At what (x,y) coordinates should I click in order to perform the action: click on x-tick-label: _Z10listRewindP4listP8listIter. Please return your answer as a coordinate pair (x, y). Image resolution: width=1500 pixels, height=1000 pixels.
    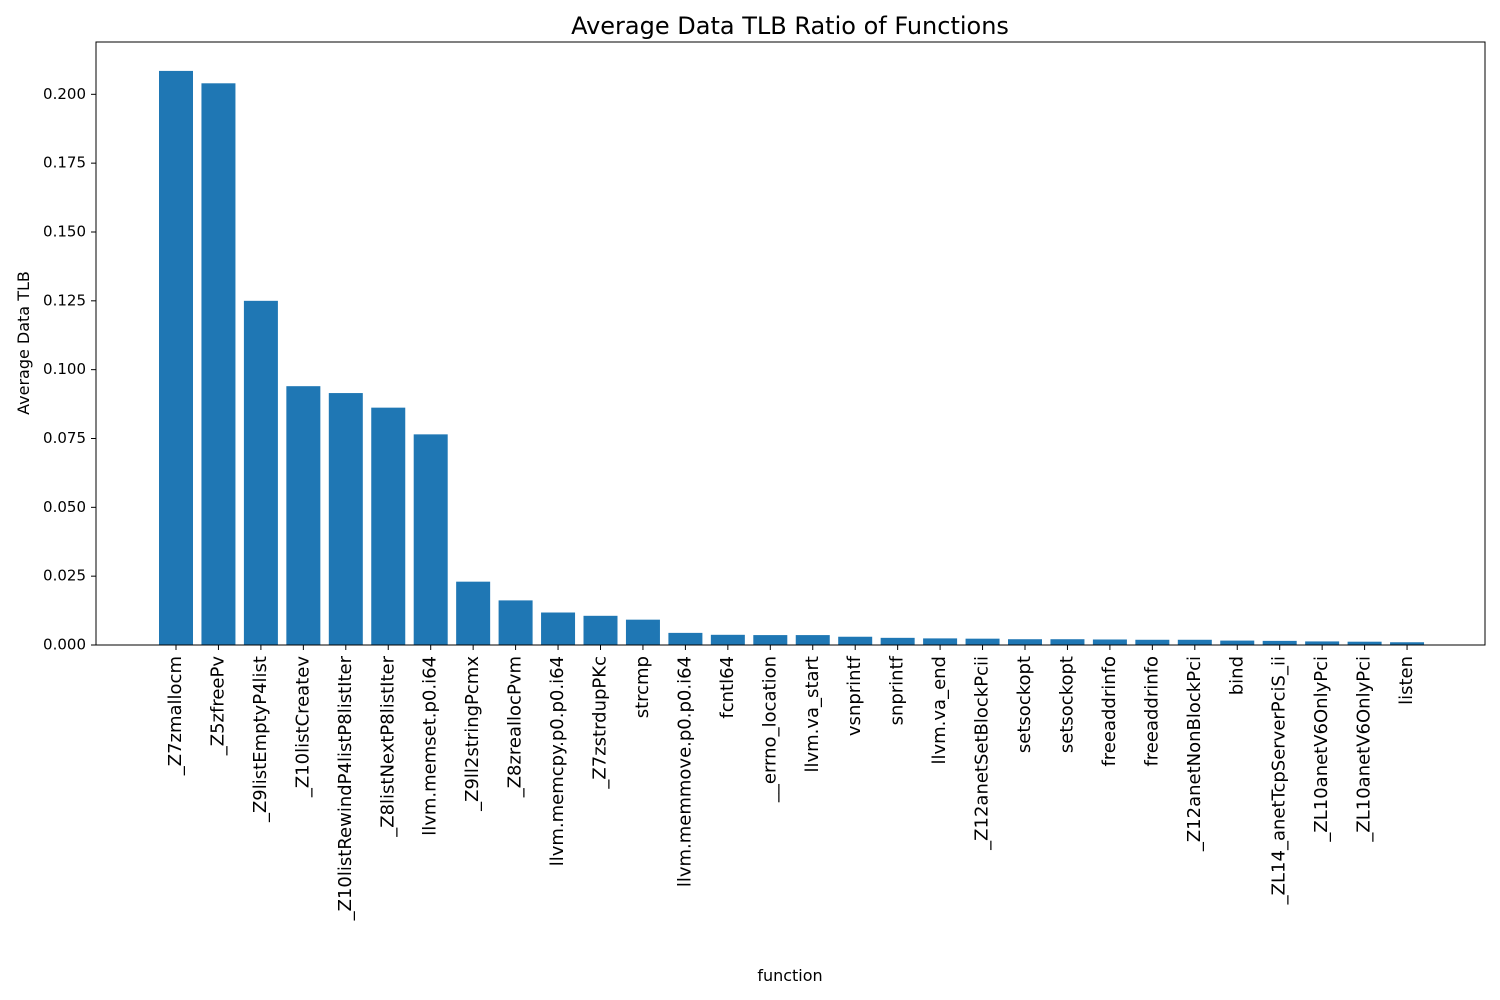
    Looking at the image, I should click on (345, 788).